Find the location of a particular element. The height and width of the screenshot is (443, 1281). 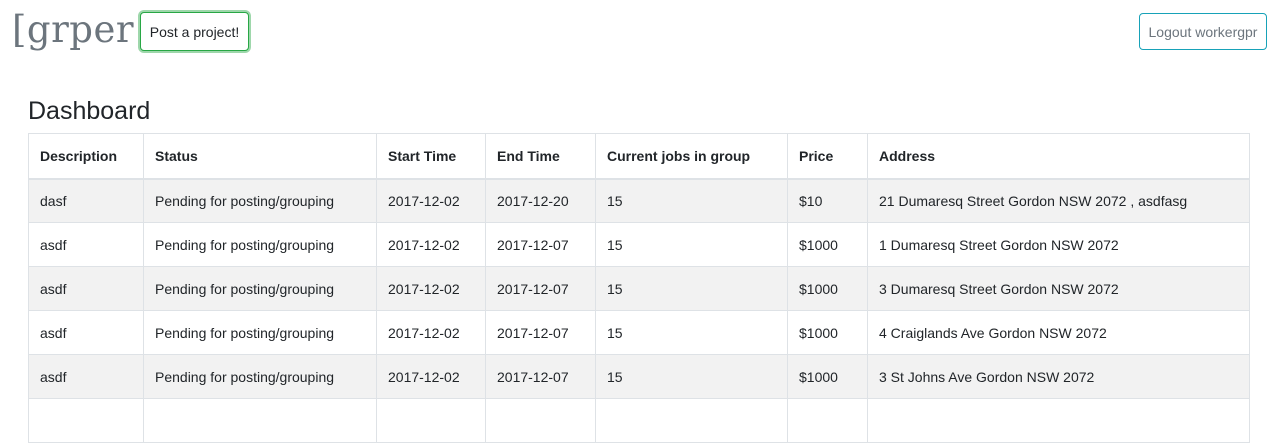

cell-end-time is located at coordinates (540, 420).